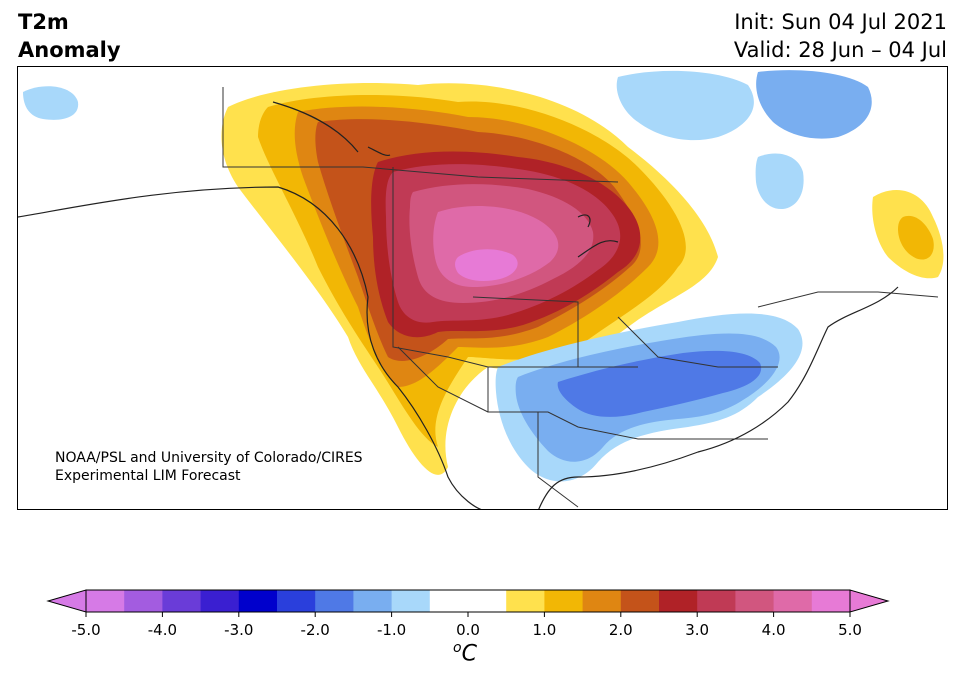 Image resolution: width=959 pixels, height=680 pixels. Describe the element at coordinates (916, 237) in the screenshot. I see `warm-anomaly-east-inner` at that location.